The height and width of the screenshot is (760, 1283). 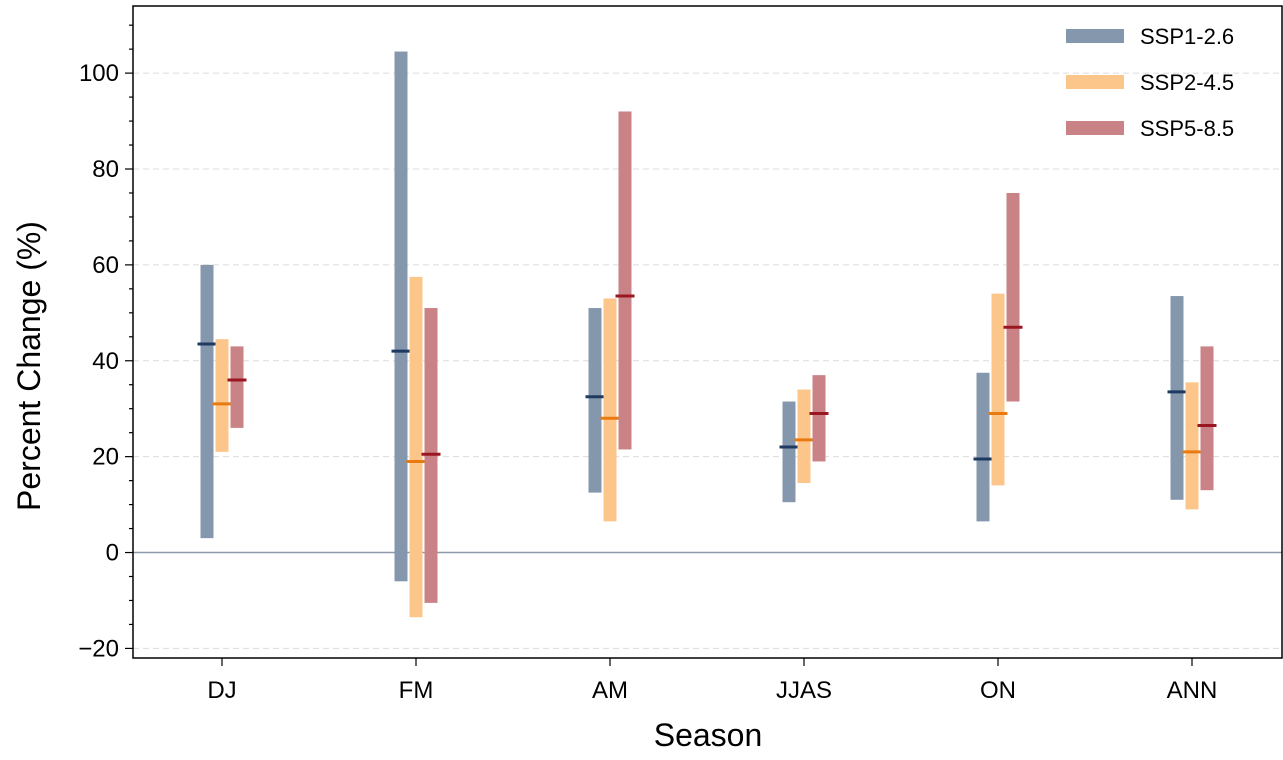 I want to click on y-tick-label: −20, so click(x=98, y=648).